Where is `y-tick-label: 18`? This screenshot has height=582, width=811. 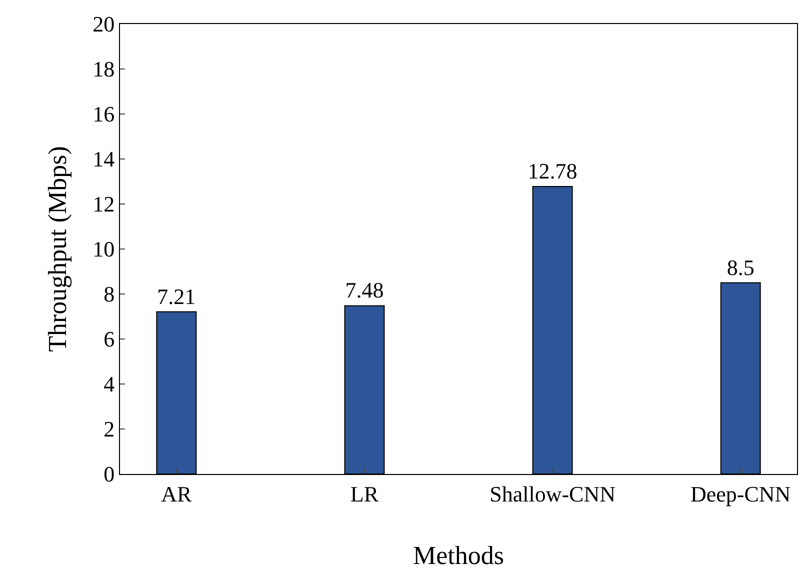 y-tick-label: 18 is located at coordinates (103, 69).